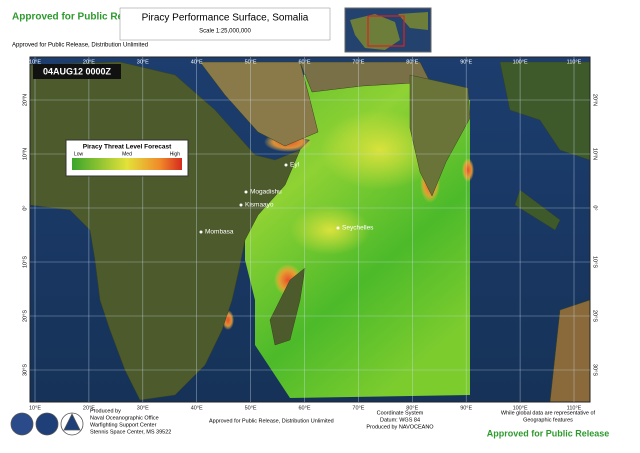  What do you see at coordinates (259, 205) in the screenshot?
I see `place-label: Kismaayo` at bounding box center [259, 205].